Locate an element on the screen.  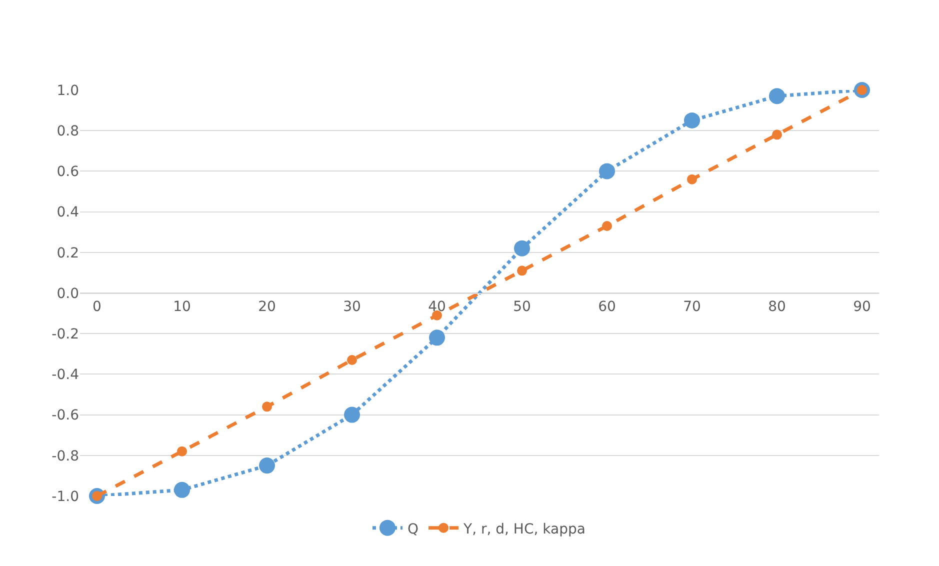
x-tick-label: 90 is located at coordinates (862, 306).